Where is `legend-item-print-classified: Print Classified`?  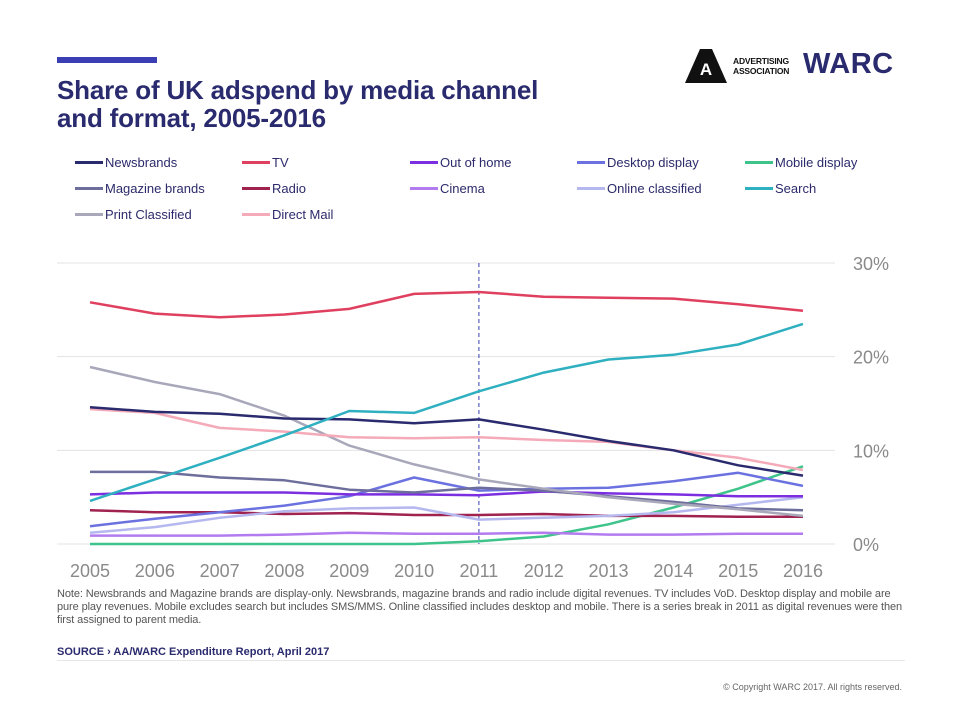 legend-item-print-classified: Print Classified is located at coordinates (133, 214).